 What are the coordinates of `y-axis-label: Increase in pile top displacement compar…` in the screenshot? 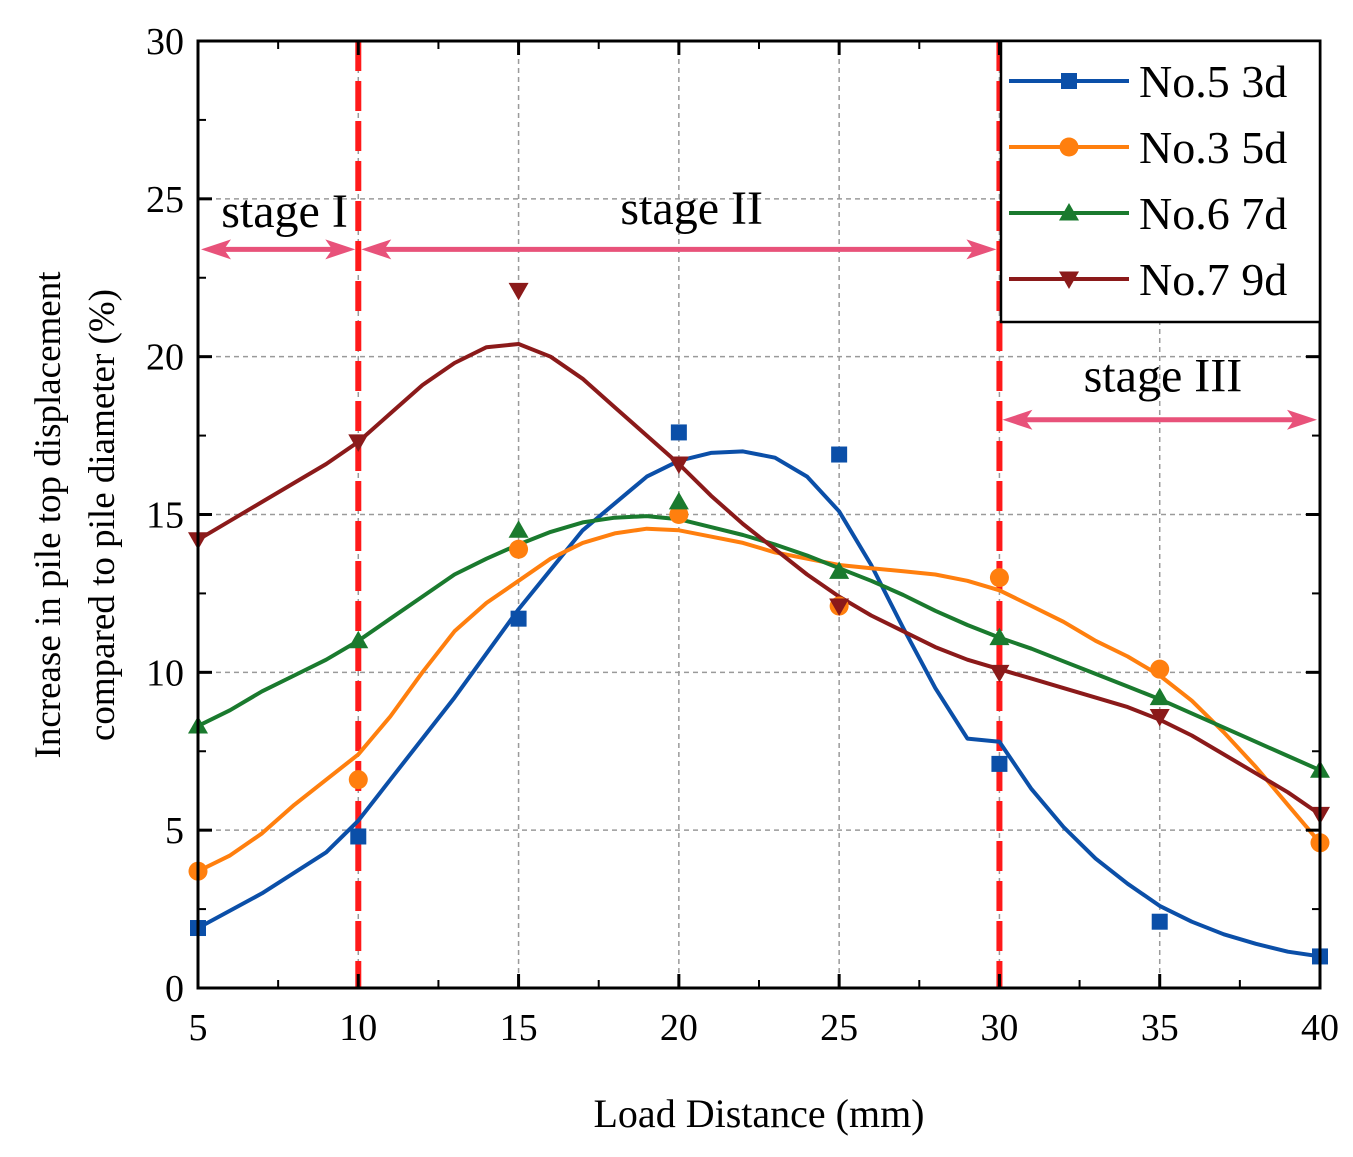 It's located at (75, 515).